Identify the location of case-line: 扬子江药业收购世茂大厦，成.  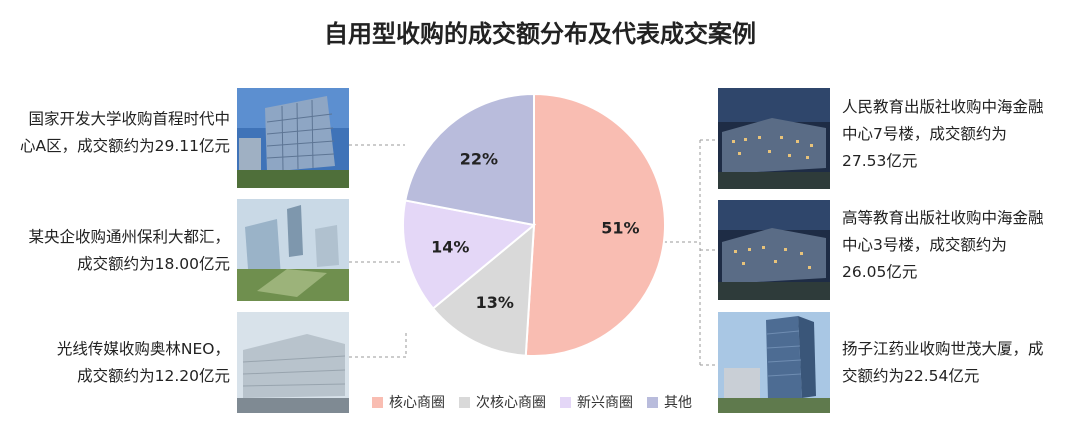
(943, 349).